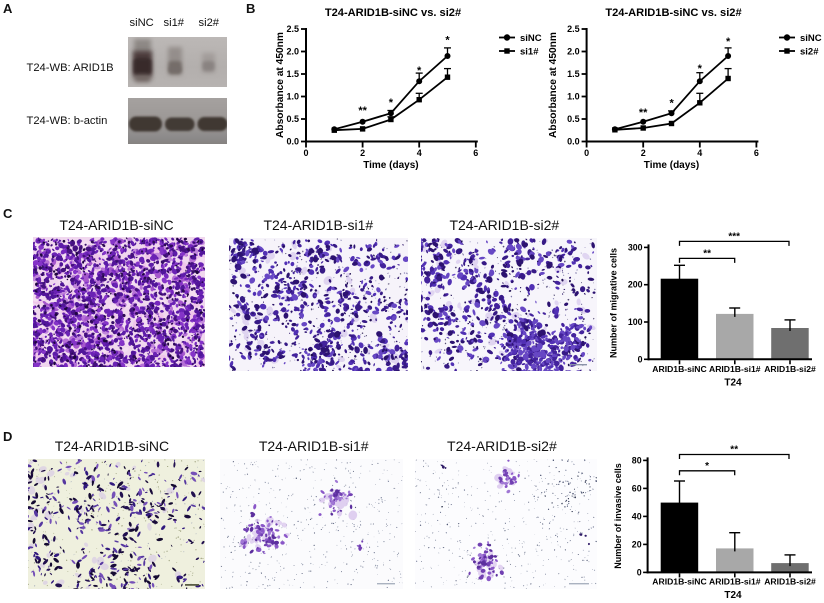 The width and height of the screenshot is (824, 603). I want to click on svg-text: 300, so click(635, 247).